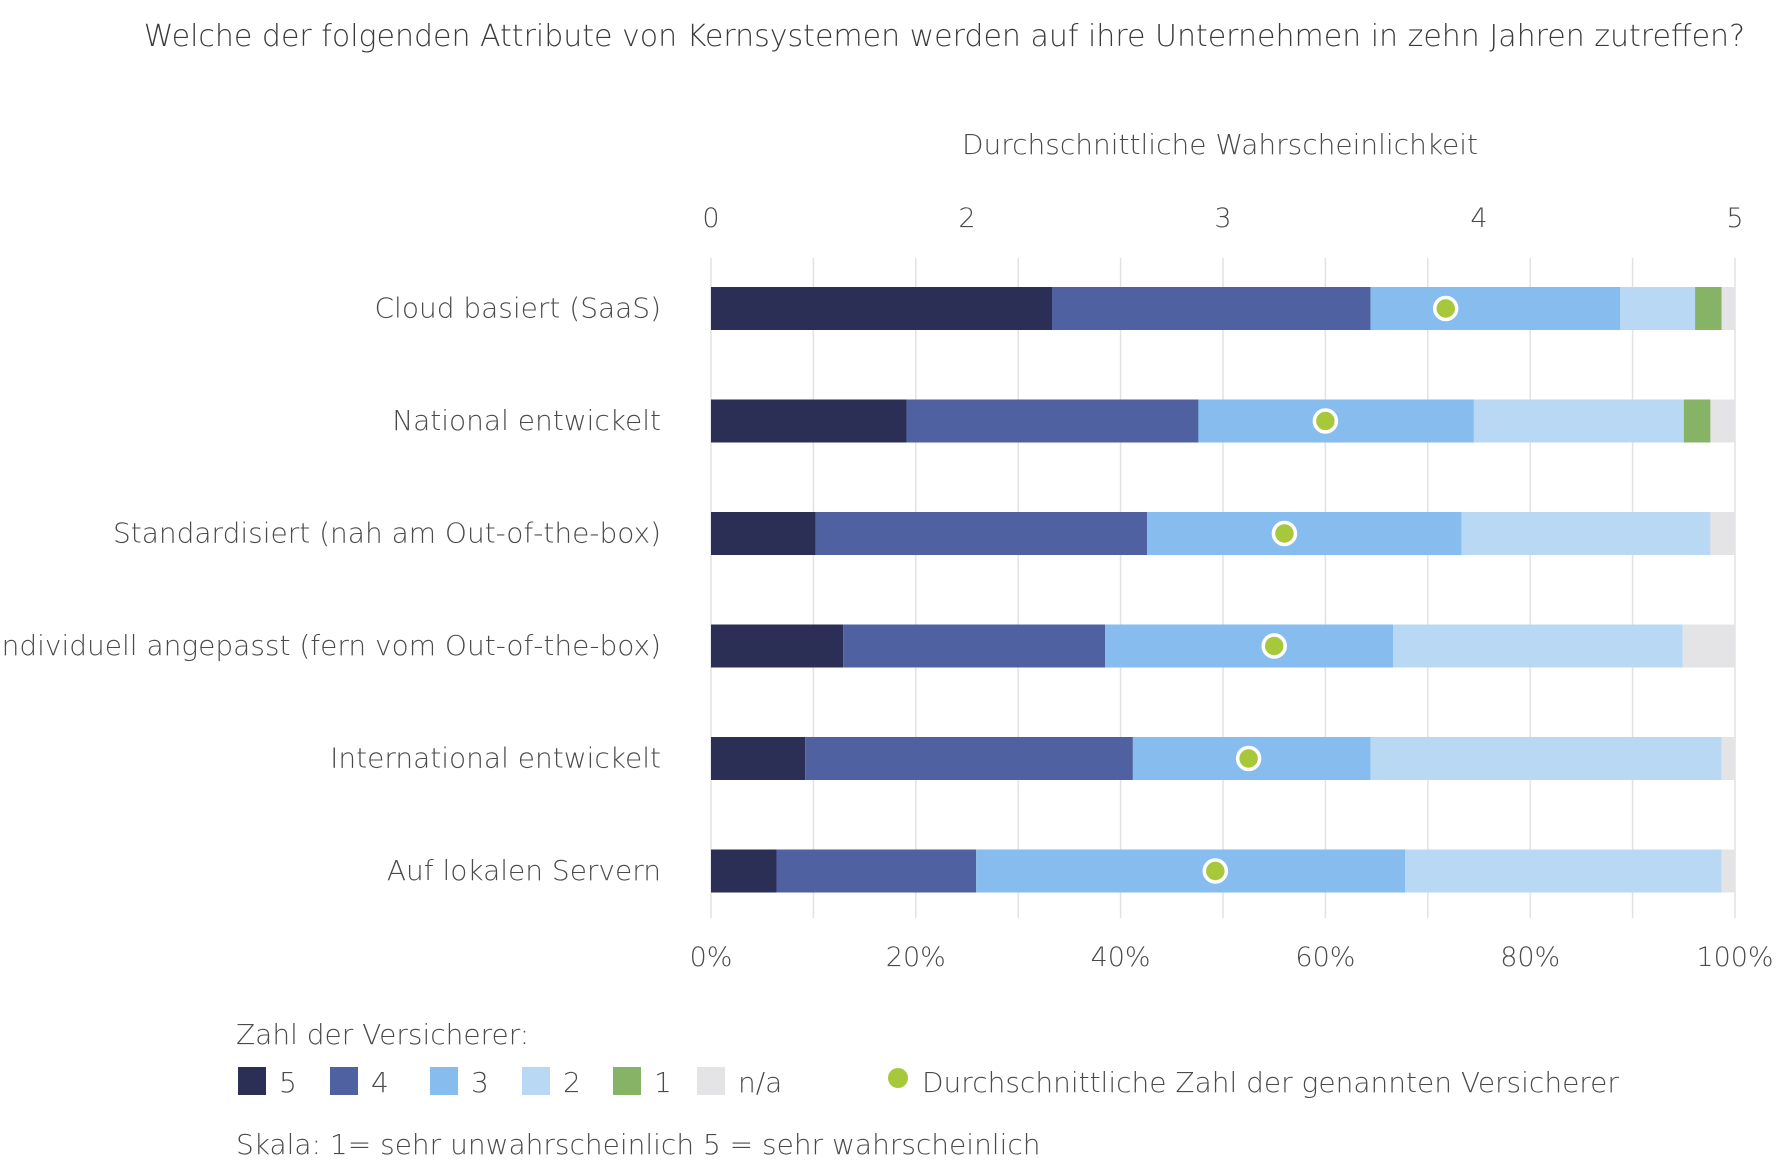 Image resolution: width=1783 pixels, height=1171 pixels. I want to click on top-axis-ticks: 0 2 3 4 5, so click(1222, 218).